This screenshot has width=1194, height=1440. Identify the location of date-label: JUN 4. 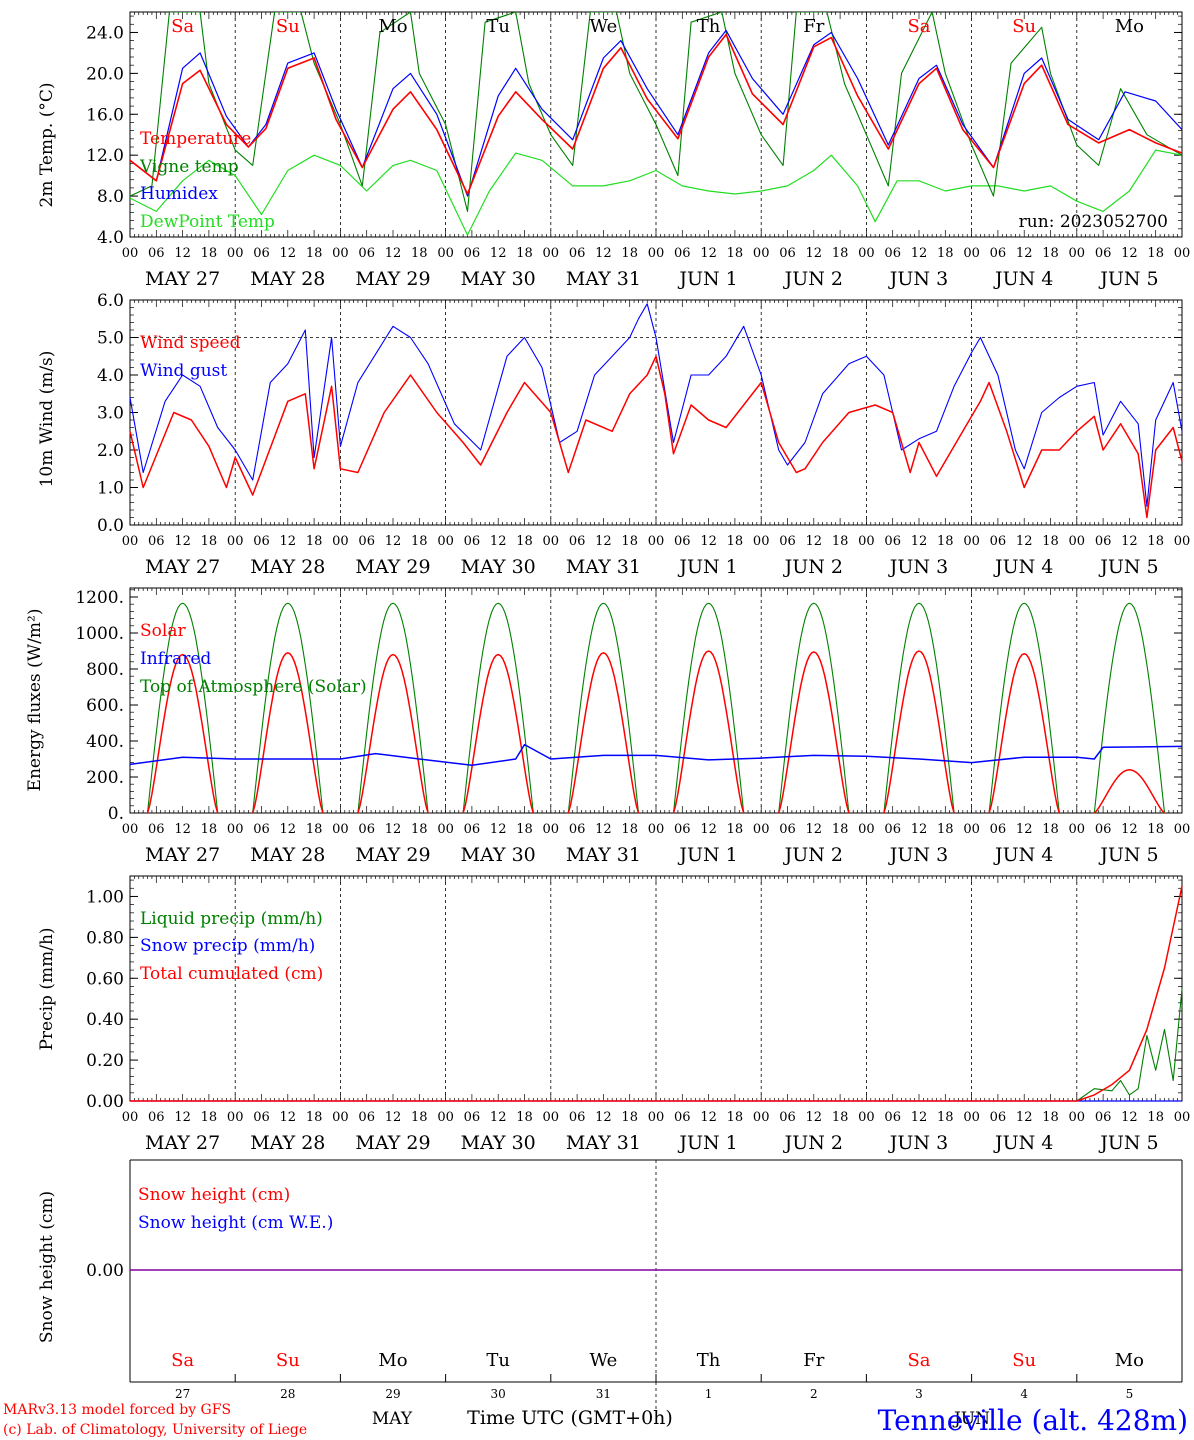
(1023, 1143).